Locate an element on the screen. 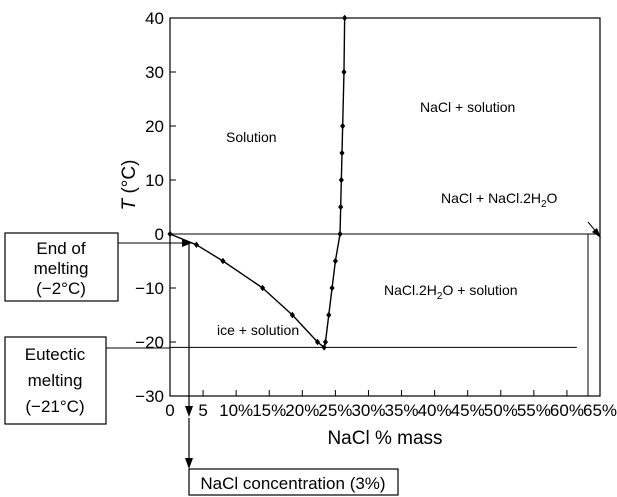 This screenshot has width=617, height=497. x-tick-label: 5 is located at coordinates (202, 410).